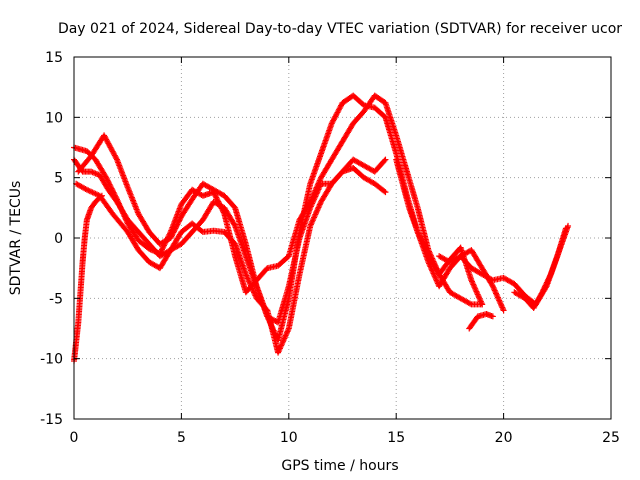 This screenshot has height=480, width=640. Describe the element at coordinates (396, 438) in the screenshot. I see `x-tick-label: 15` at that location.